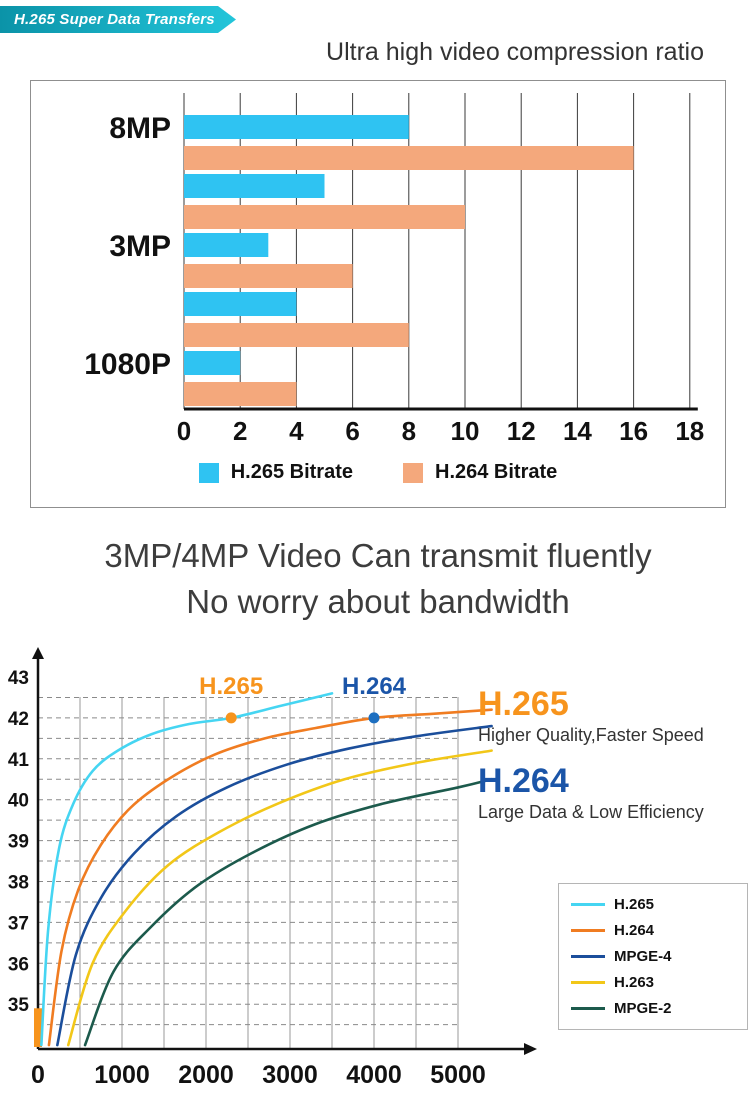  Describe the element at coordinates (465, 431) in the screenshot. I see `svg-text: 10` at that location.